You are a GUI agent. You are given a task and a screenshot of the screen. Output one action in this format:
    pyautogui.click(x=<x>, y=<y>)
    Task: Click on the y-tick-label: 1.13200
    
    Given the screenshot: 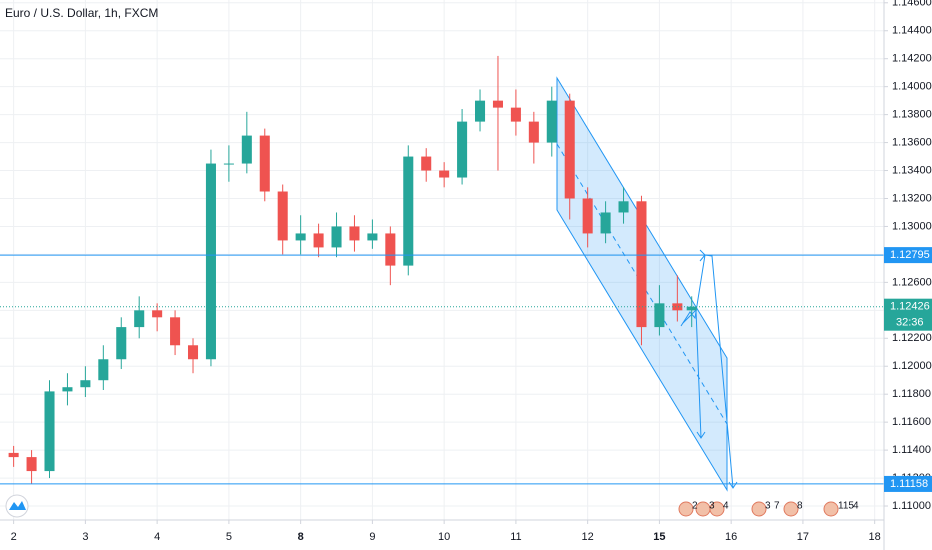 What is the action you would take?
    pyautogui.click(x=912, y=198)
    